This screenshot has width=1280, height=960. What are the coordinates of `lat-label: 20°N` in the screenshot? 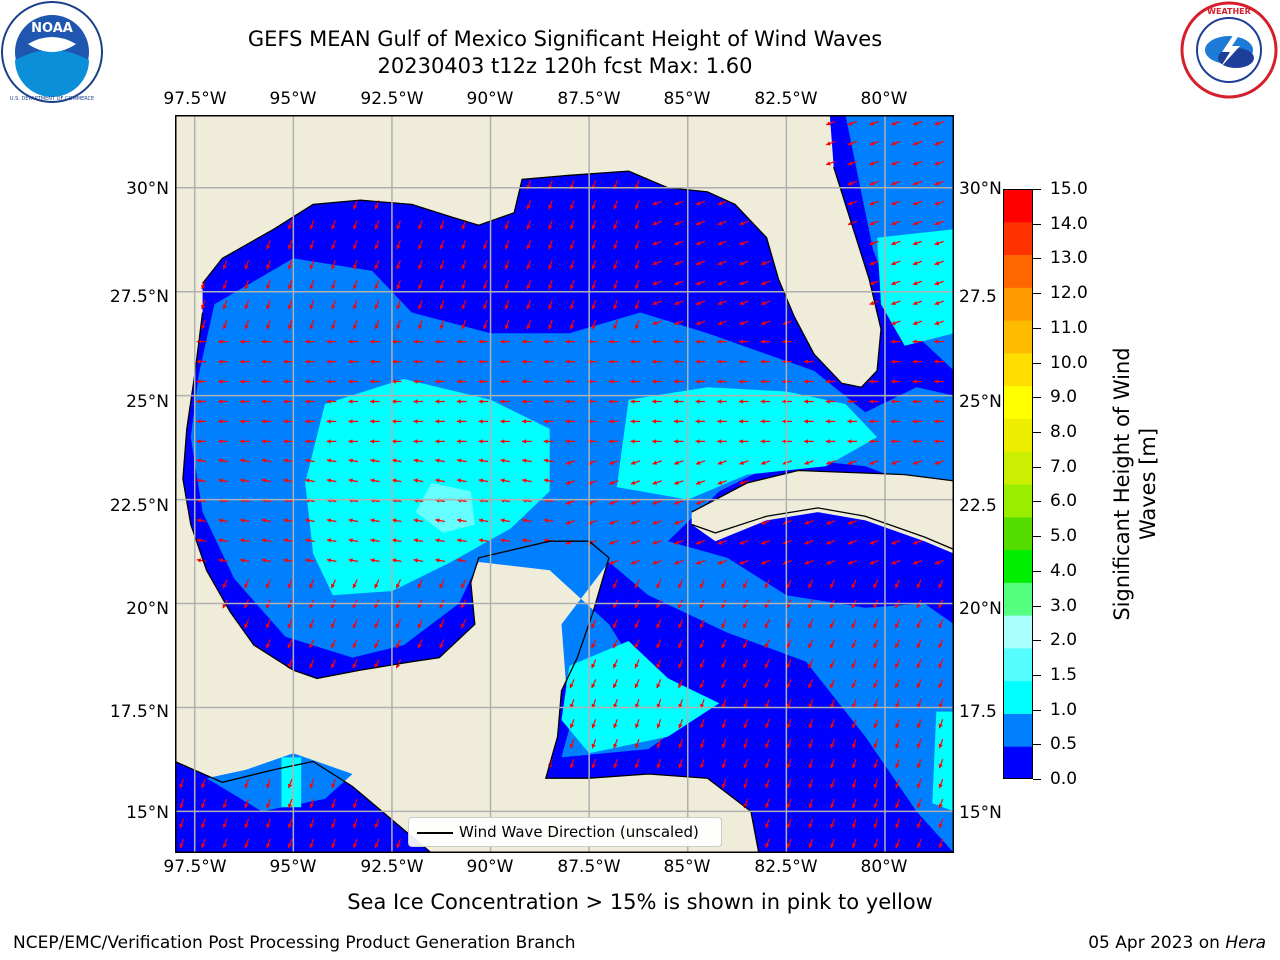 It's located at (980, 609).